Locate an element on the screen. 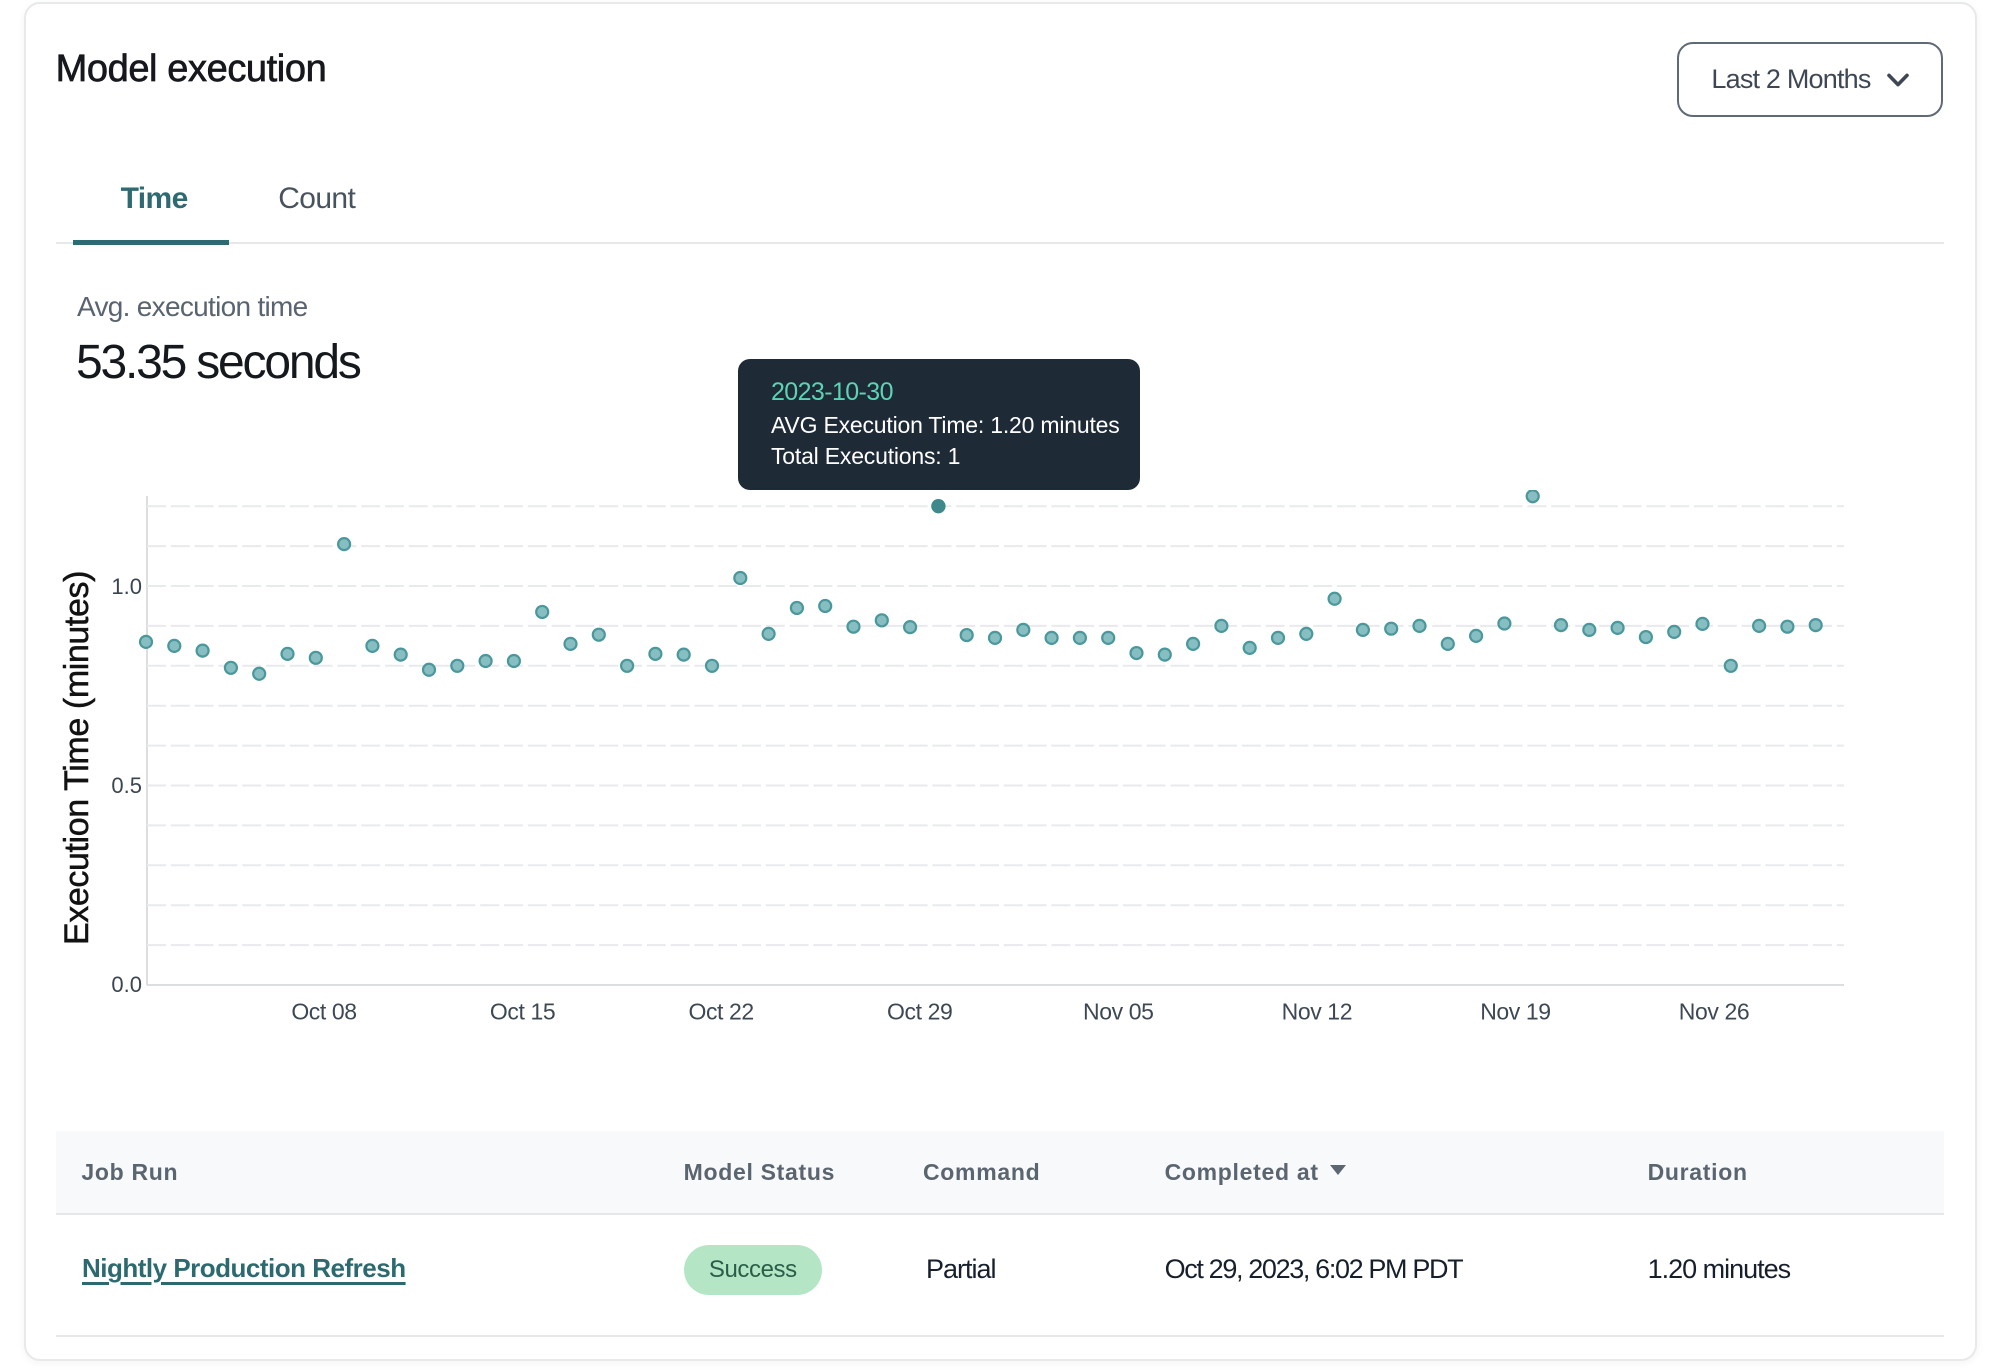  svg-text: Nov 12 is located at coordinates (1317, 1012).